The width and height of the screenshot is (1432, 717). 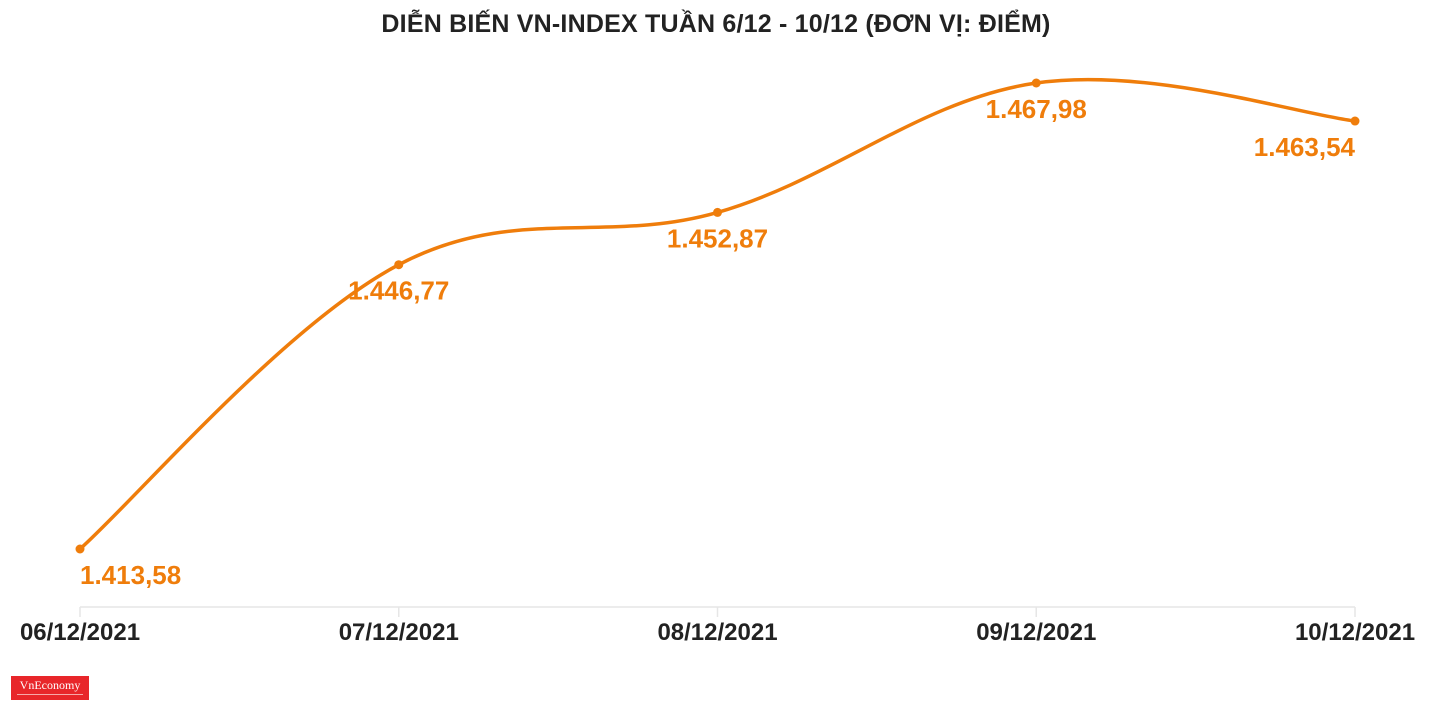 What do you see at coordinates (1036, 109) in the screenshot?
I see `data-label: 1.467,98` at bounding box center [1036, 109].